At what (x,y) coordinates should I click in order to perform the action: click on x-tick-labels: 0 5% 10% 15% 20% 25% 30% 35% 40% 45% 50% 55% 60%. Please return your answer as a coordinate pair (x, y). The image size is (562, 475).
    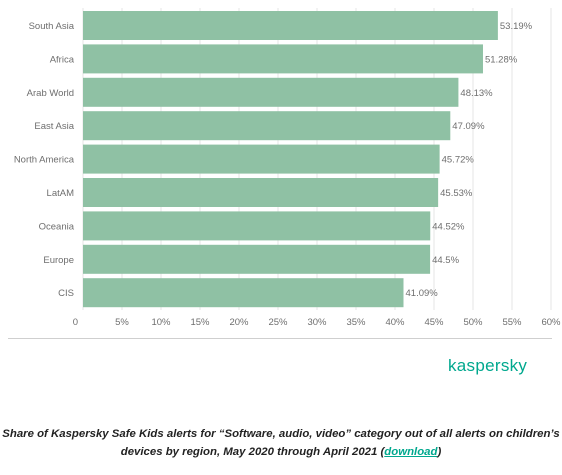
    Looking at the image, I should click on (317, 322).